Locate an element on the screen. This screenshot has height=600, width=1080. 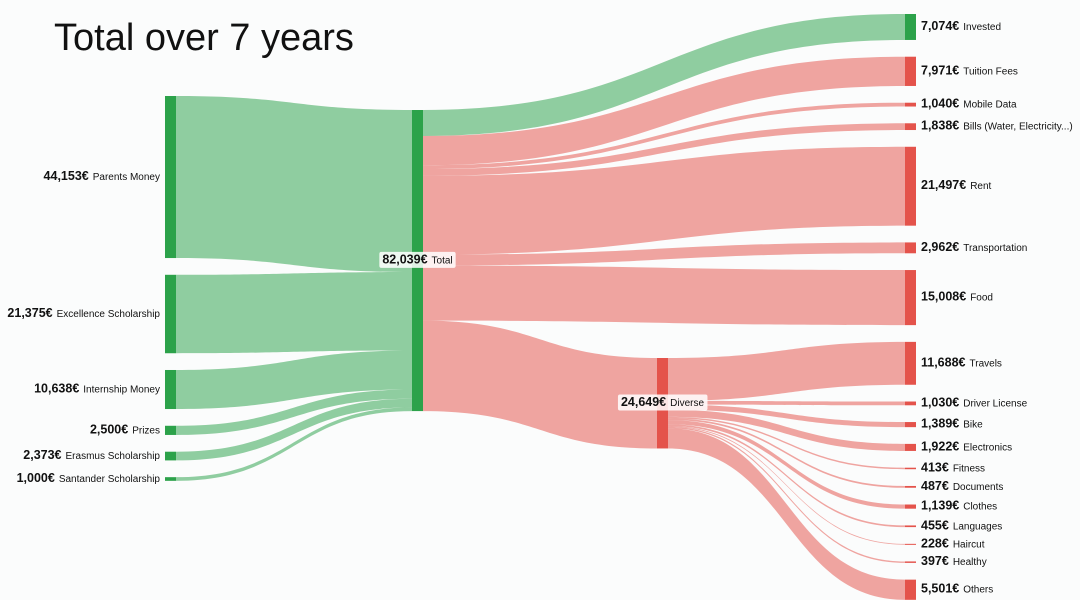
node-value-label: 1,922€ is located at coordinates (940, 447).